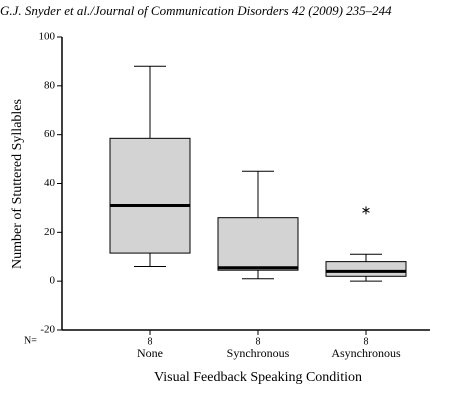 The height and width of the screenshot is (404, 474). Describe the element at coordinates (53, 281) in the screenshot. I see `y-tick-label: 0` at that location.